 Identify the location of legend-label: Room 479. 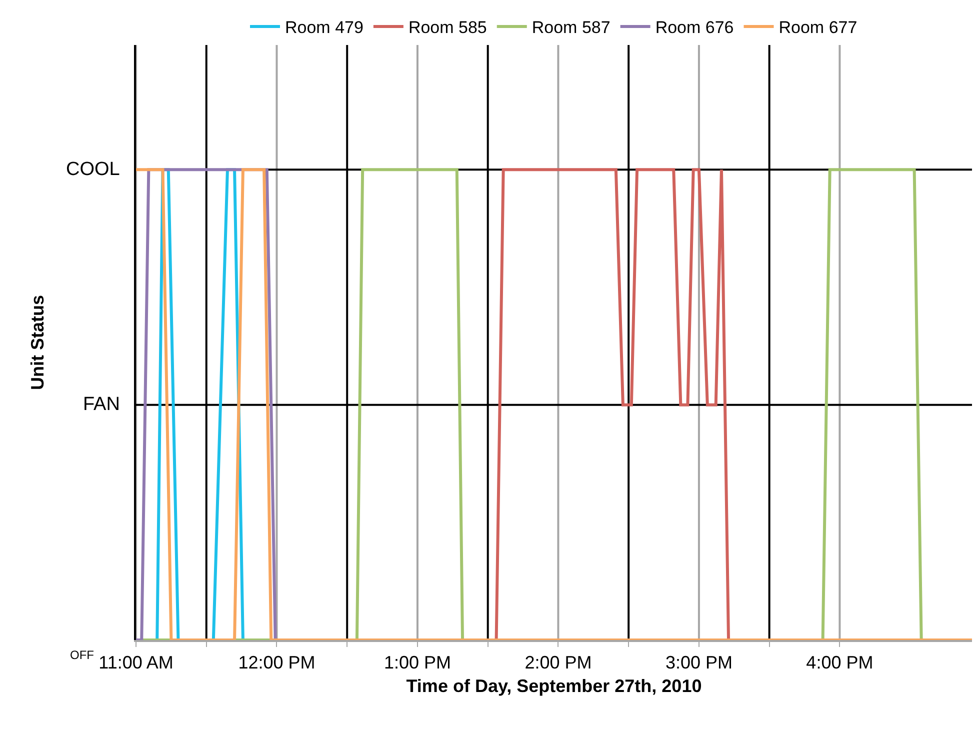
(324, 28).